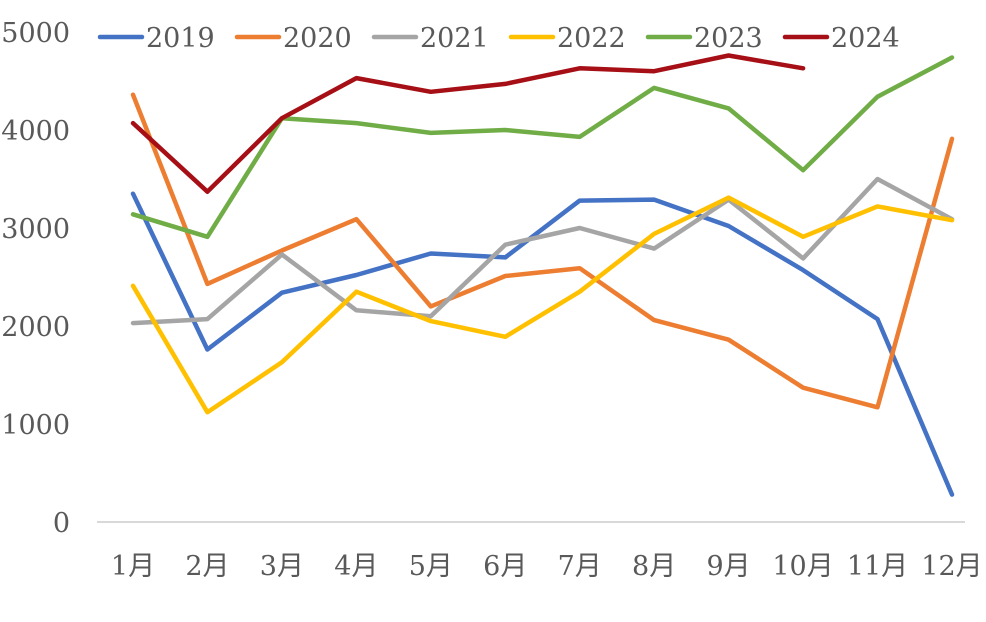  Describe the element at coordinates (580, 566) in the screenshot. I see `x-tick-label: 7月` at that location.